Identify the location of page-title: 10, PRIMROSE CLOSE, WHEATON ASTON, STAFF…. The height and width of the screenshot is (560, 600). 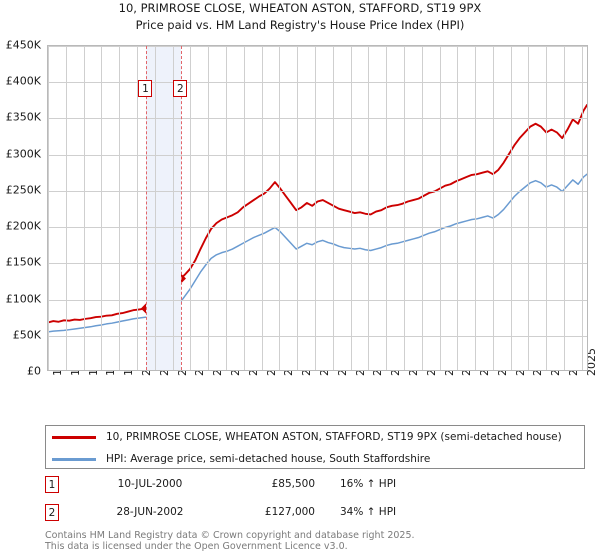
(300, 17).